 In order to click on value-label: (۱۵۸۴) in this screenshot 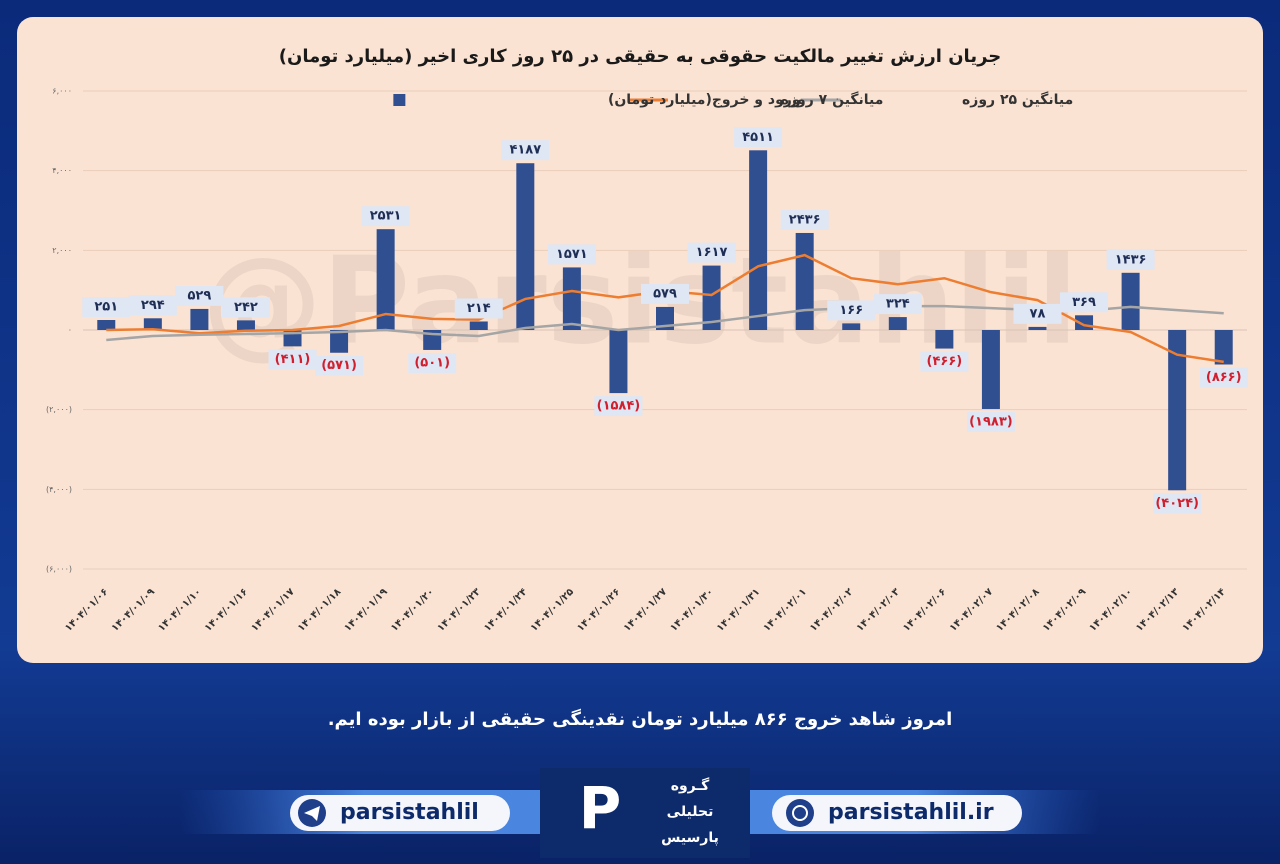, I will do `click(619, 406)`.